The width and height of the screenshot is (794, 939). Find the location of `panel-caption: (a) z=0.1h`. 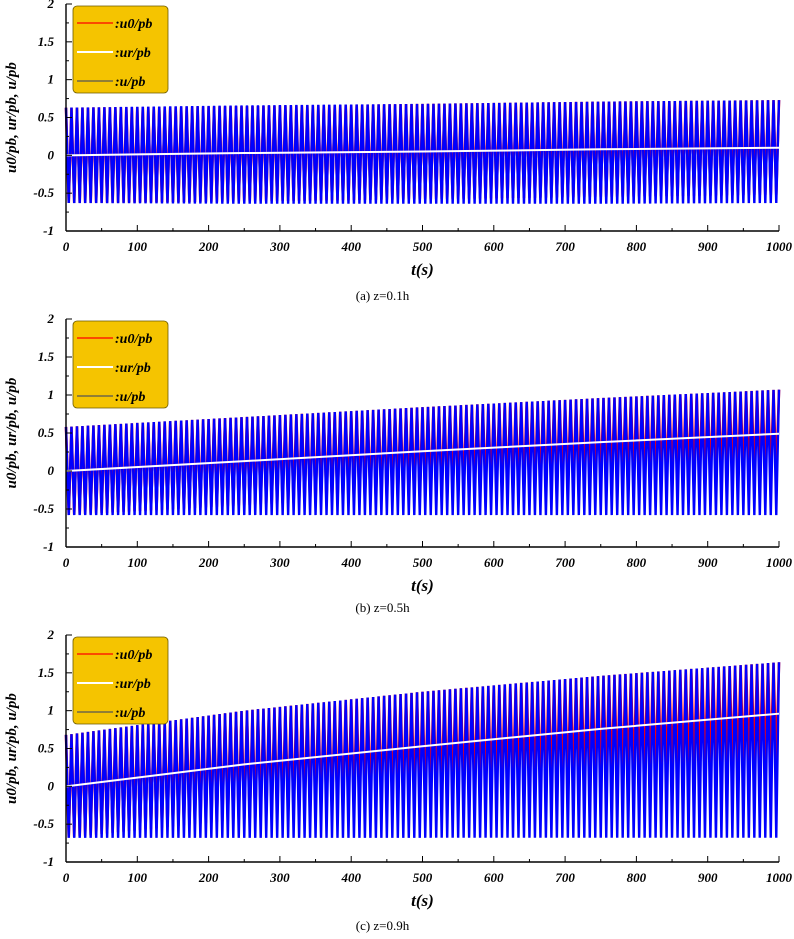

panel-caption: (a) z=0.1h is located at coordinates (383, 295).